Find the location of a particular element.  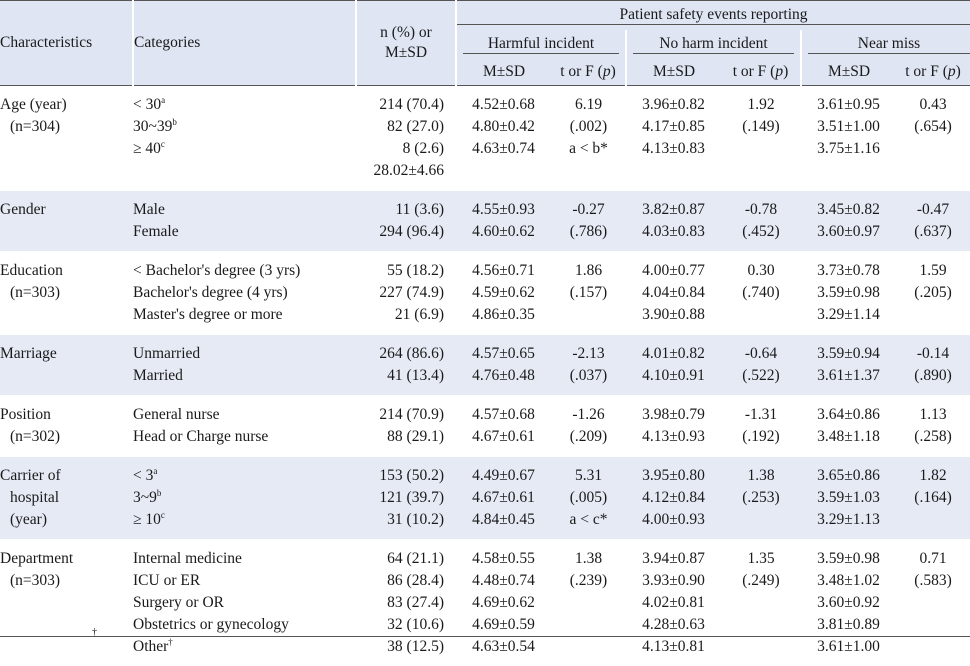

header-harmful: Harmful incident is located at coordinates (541, 44).